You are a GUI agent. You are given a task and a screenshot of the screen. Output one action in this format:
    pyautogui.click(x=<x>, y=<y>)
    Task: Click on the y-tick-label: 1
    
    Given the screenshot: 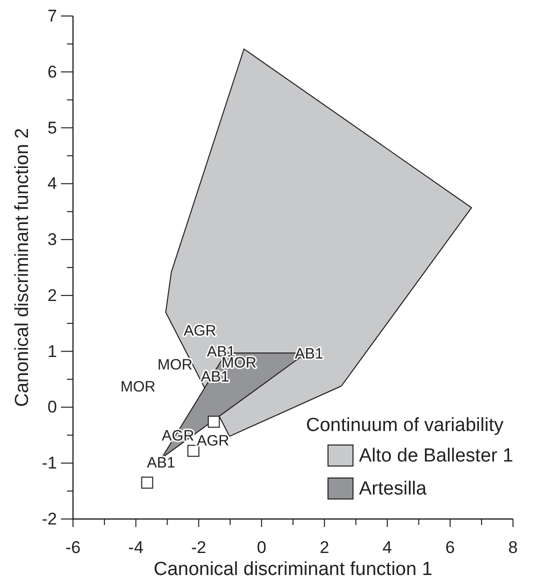 What is the action you would take?
    pyautogui.click(x=52, y=351)
    